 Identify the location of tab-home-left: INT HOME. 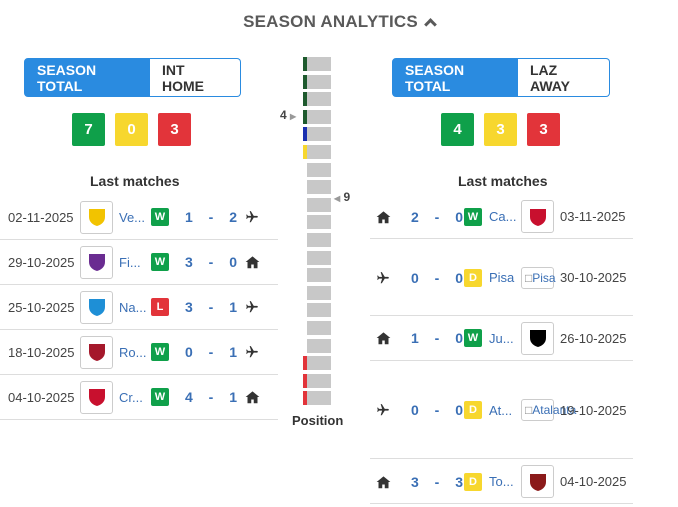
(195, 77).